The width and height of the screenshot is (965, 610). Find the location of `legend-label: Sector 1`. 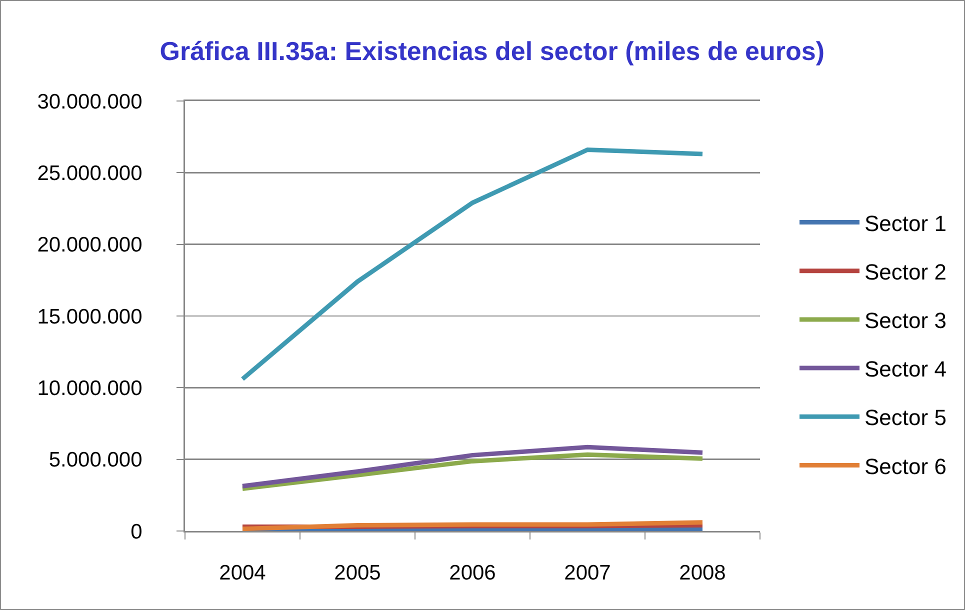

legend-label: Sector 1 is located at coordinates (905, 223).